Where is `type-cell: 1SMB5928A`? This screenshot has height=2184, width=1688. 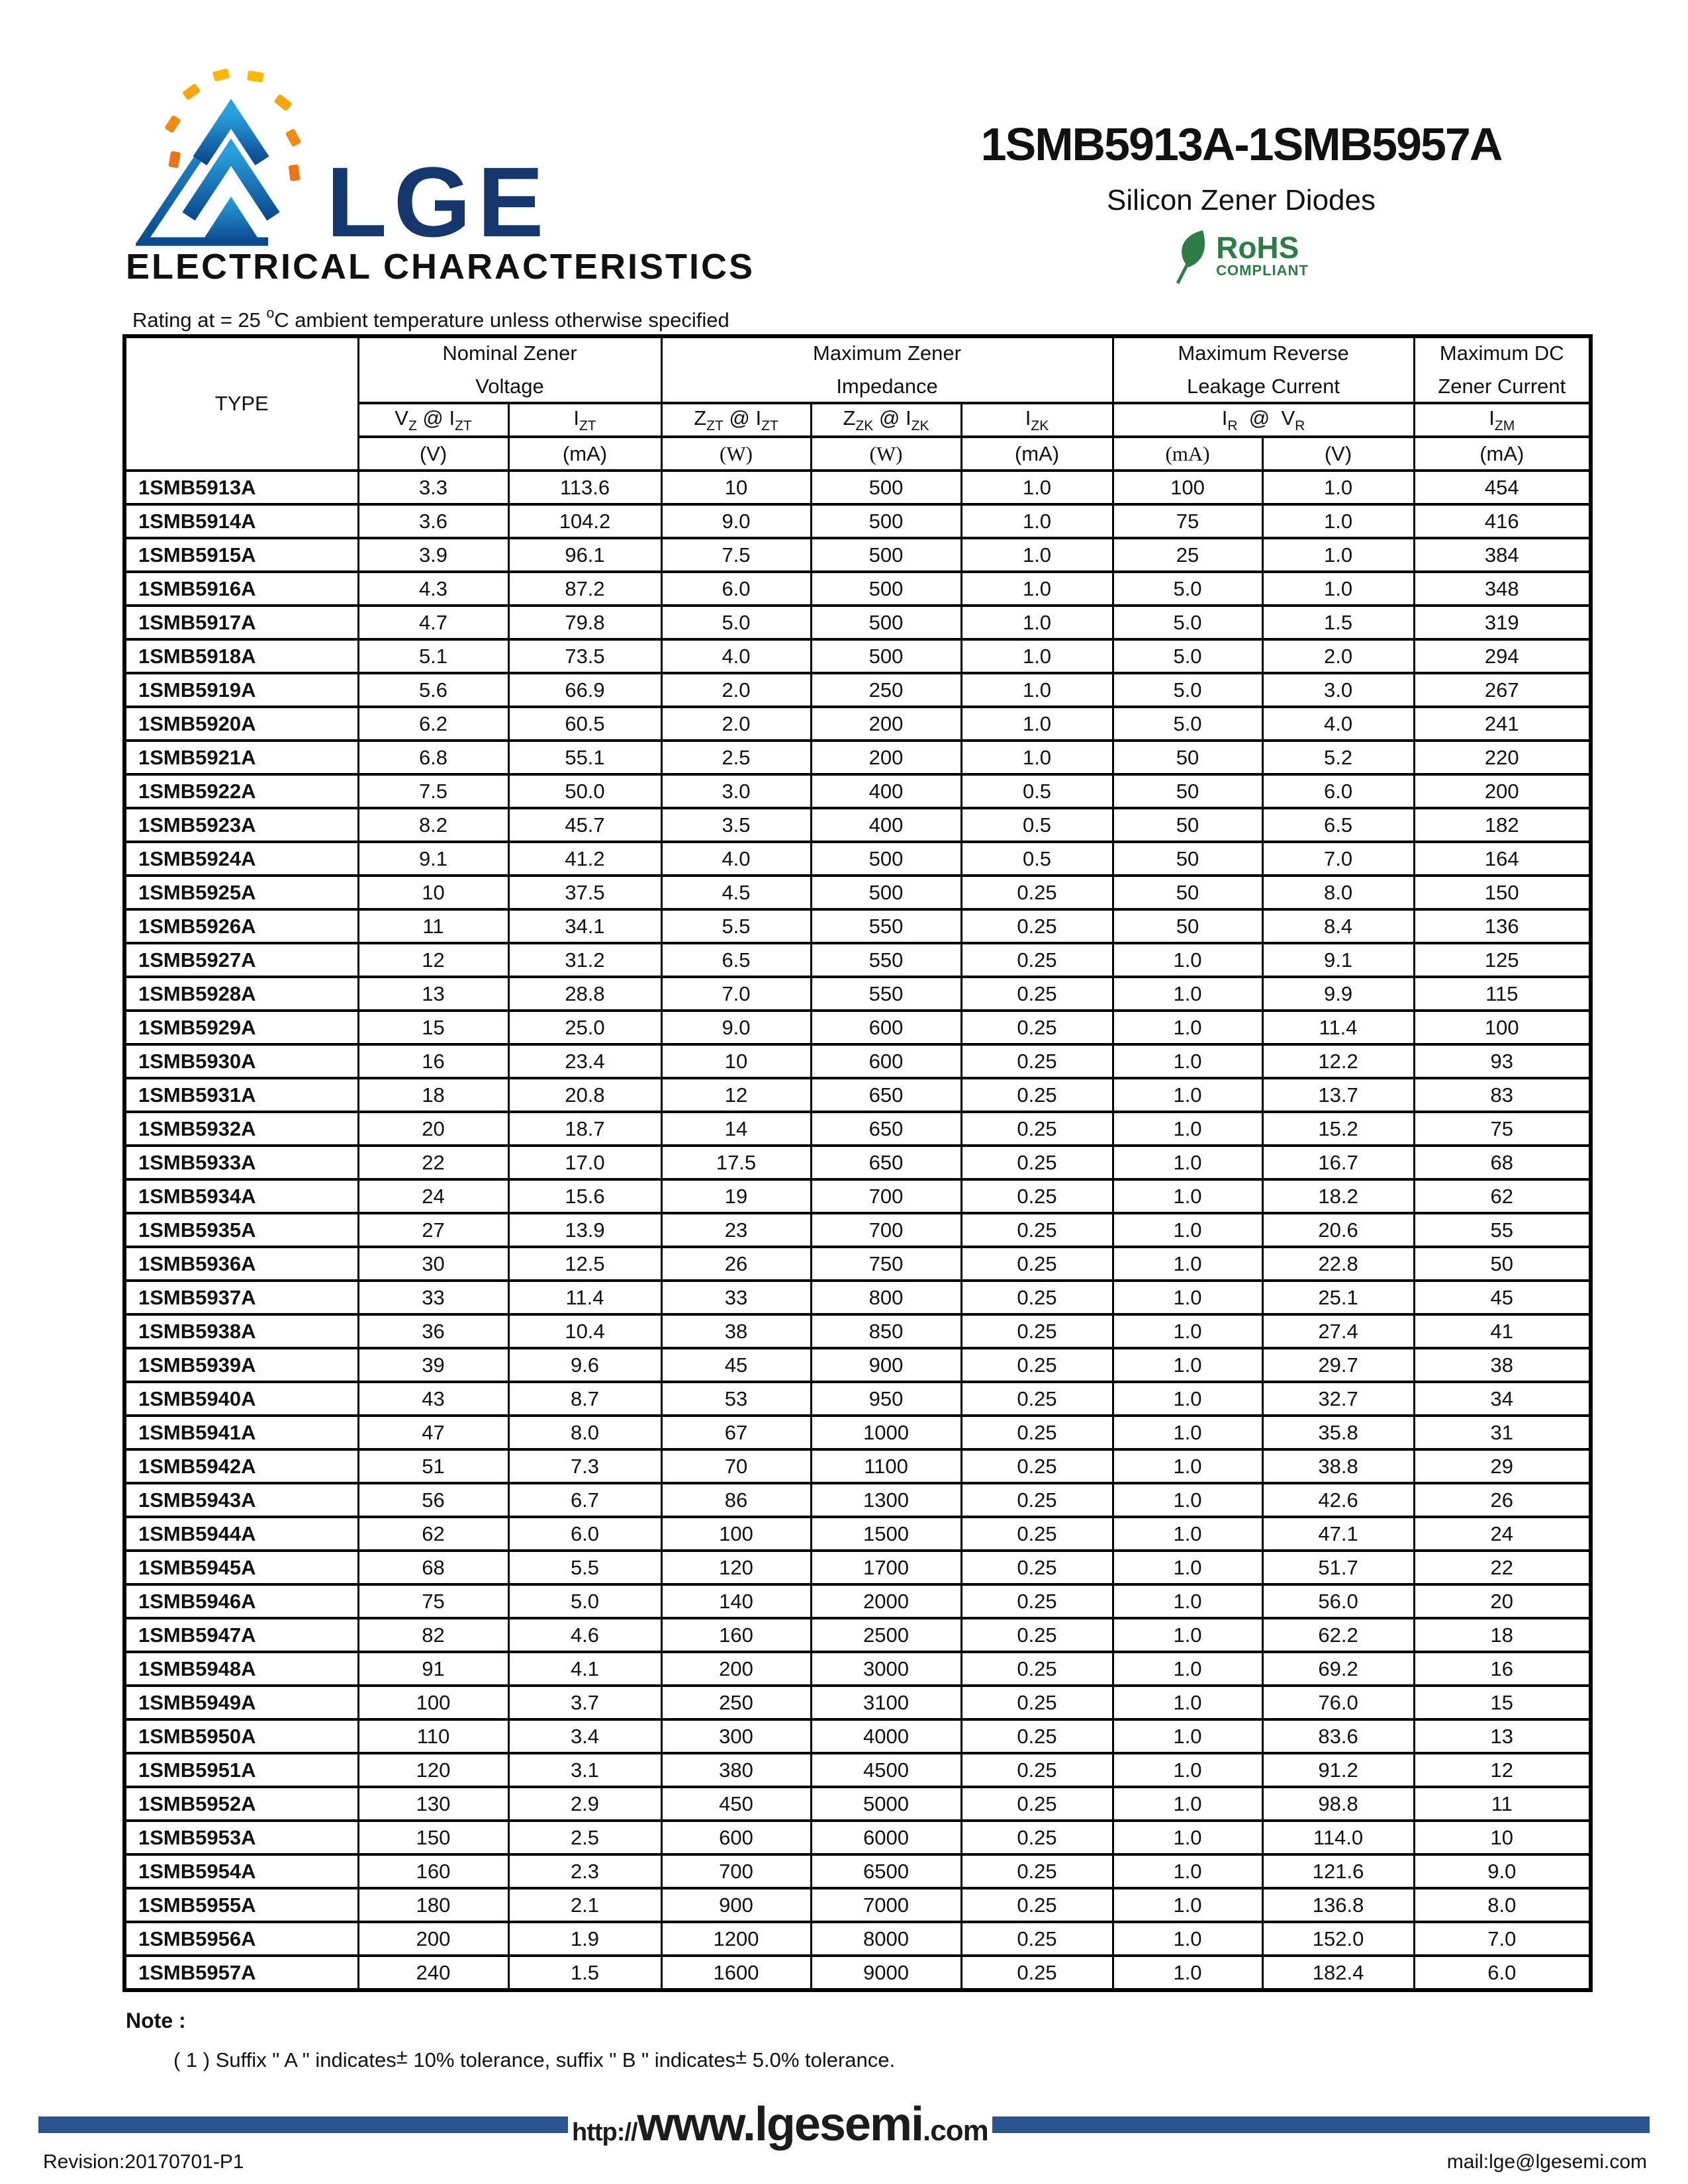
type-cell: 1SMB5928A is located at coordinates (241, 994).